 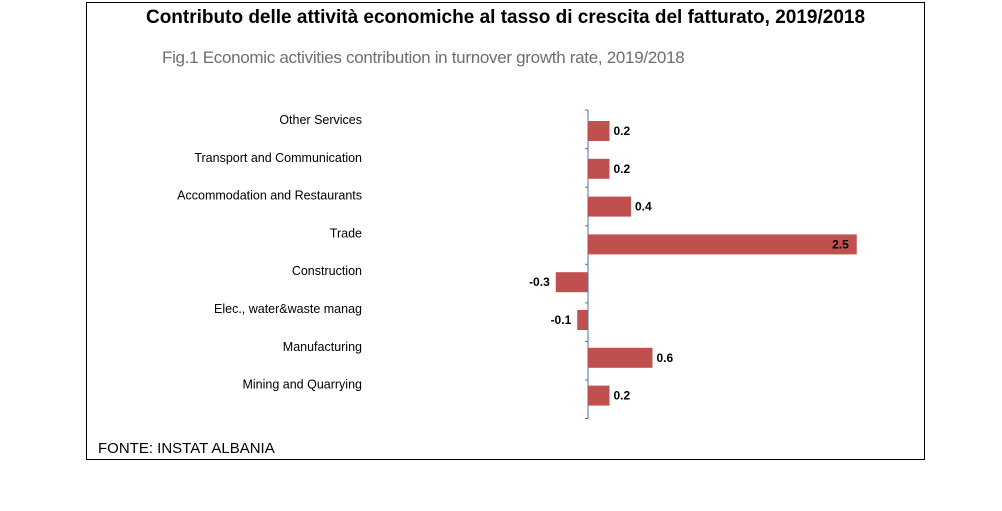 What do you see at coordinates (269, 196) in the screenshot?
I see `category-label: Accommodation and Restaurants` at bounding box center [269, 196].